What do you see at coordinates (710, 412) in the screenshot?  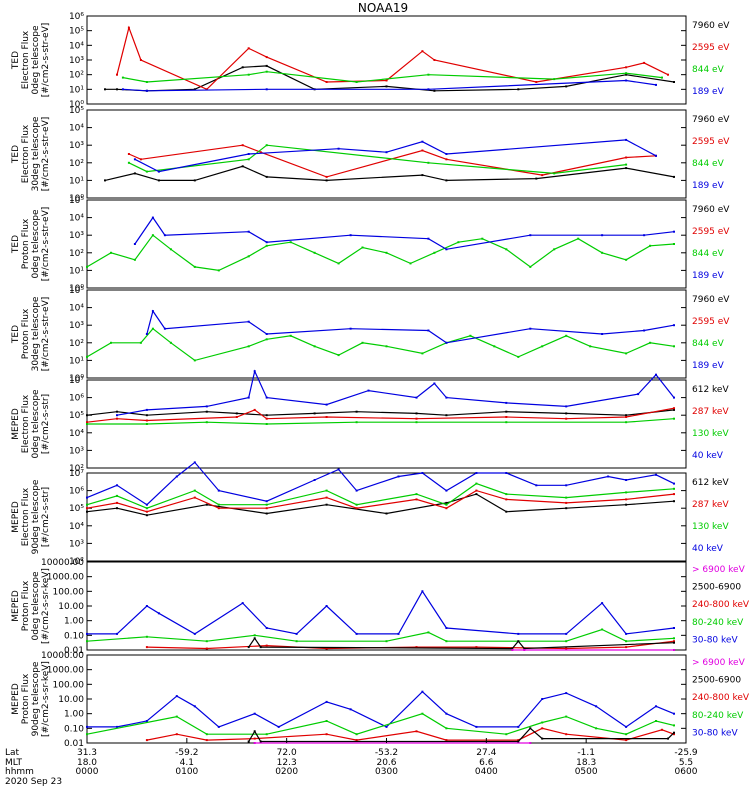 I see `legend-entry: 287 keV` at bounding box center [710, 412].